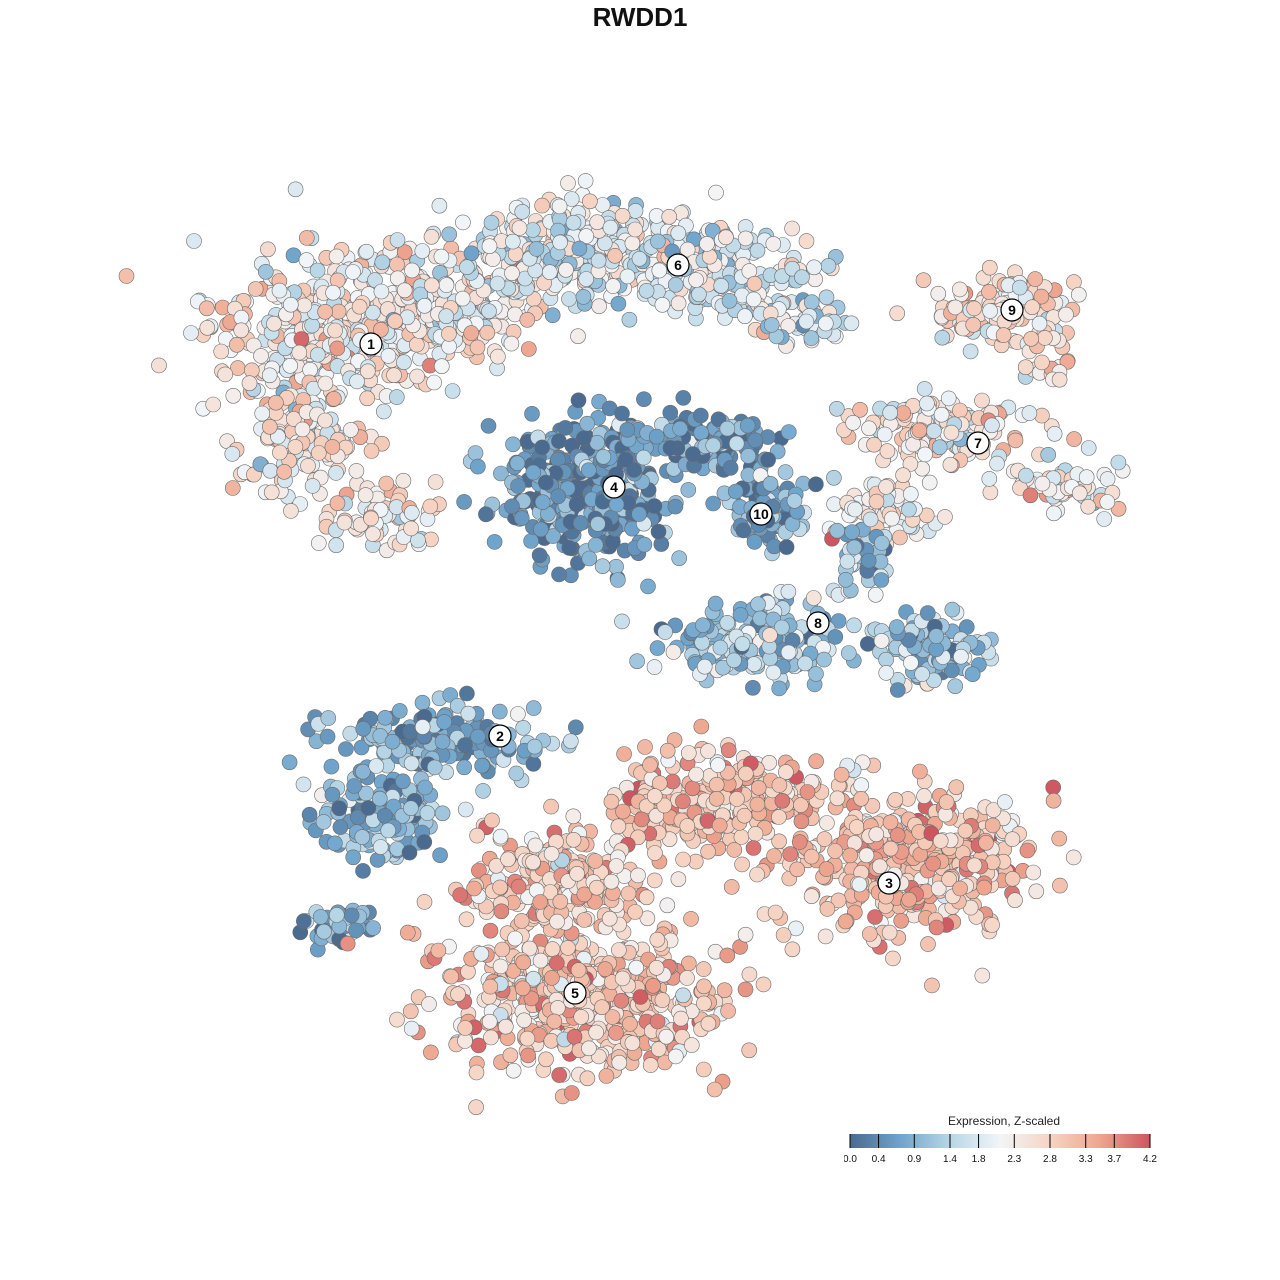 This screenshot has height=1280, width=1280. I want to click on legend-tick-label: 0.9, so click(914, 1159).